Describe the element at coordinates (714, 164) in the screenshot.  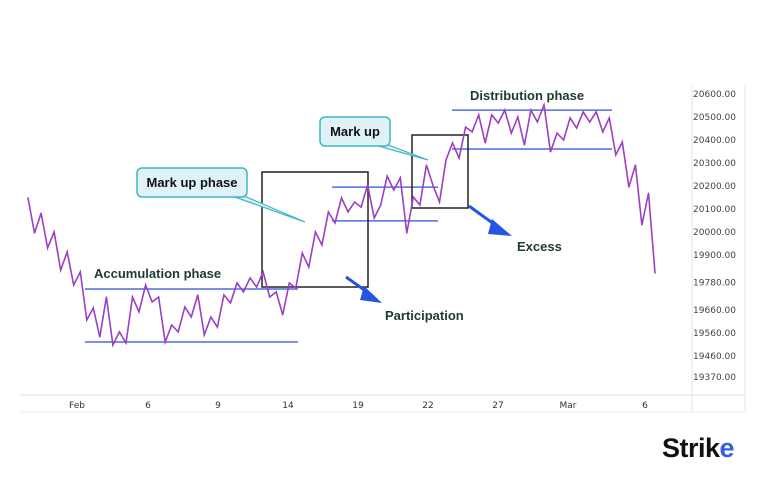
I see `y-tick-label: 20300.00` at that location.